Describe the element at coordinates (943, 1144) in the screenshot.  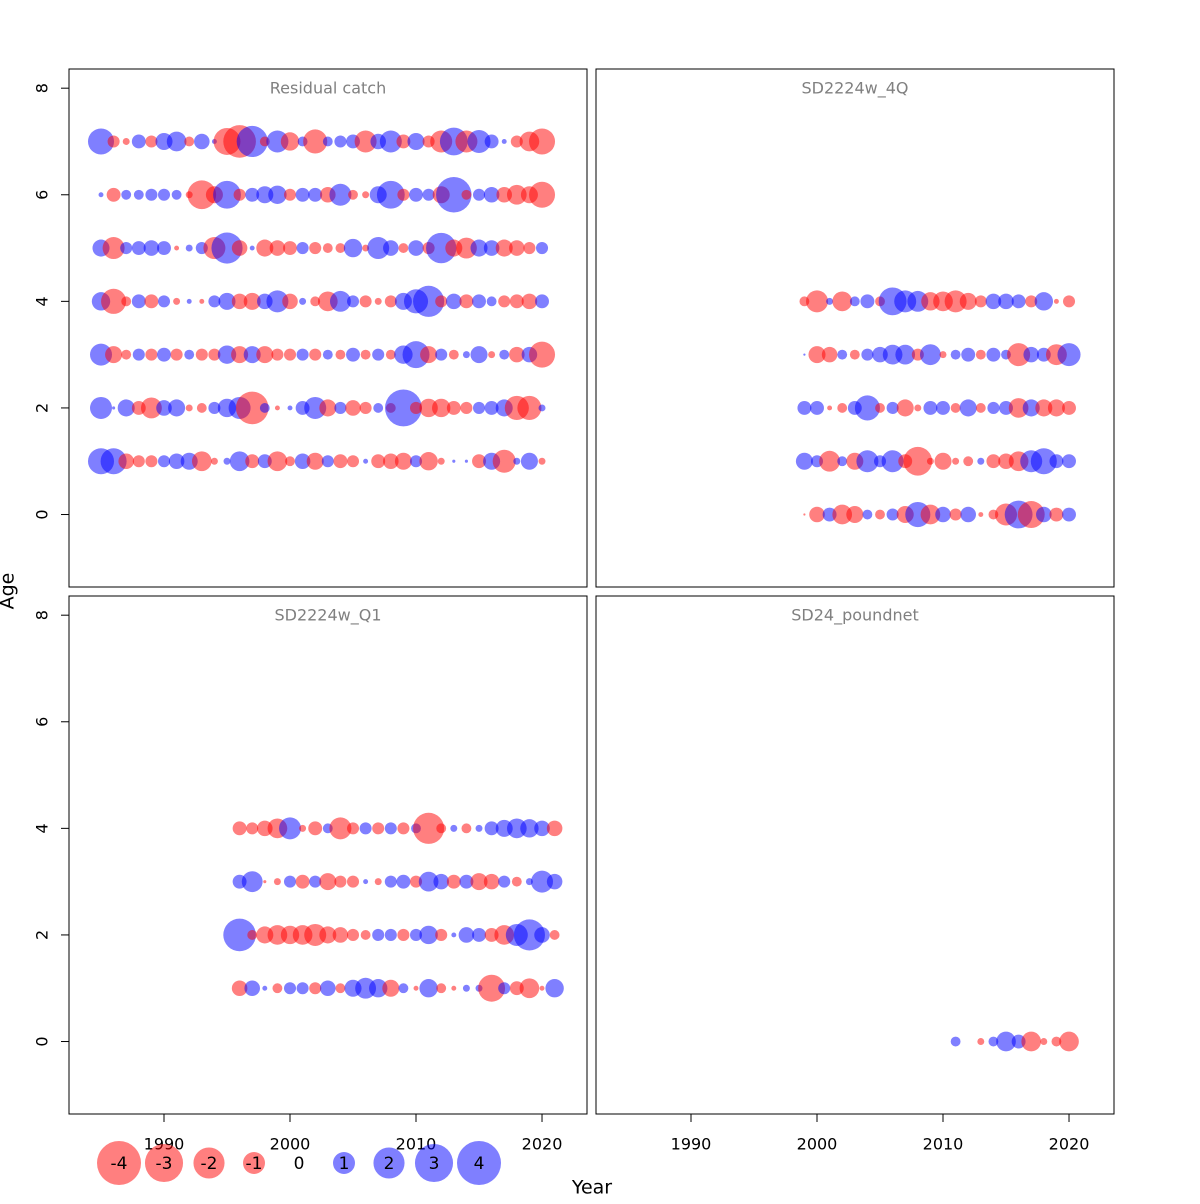
I see `x-tick-label: 2010` at that location.